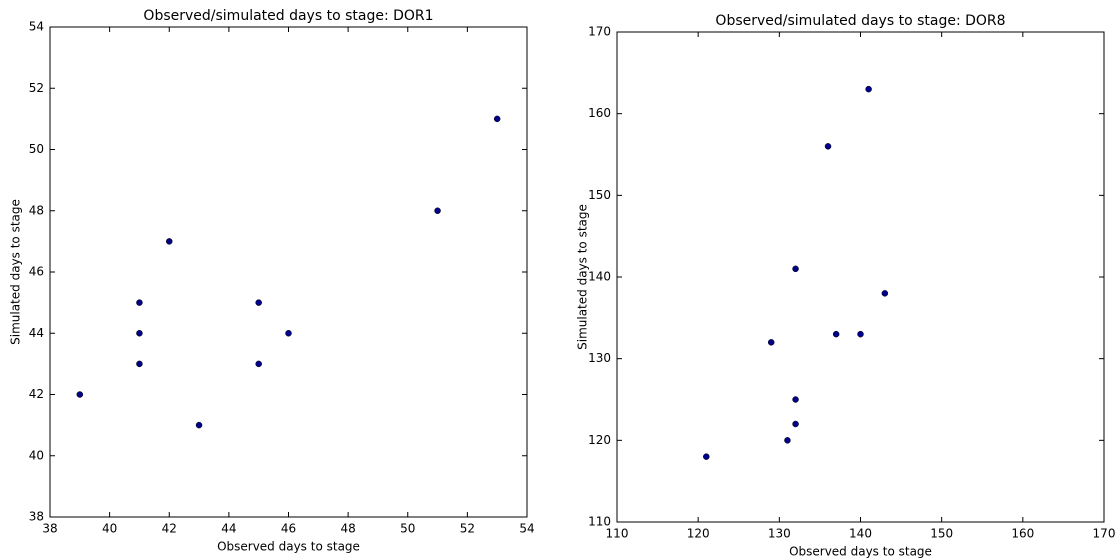  What do you see at coordinates (526, 529) in the screenshot?
I see `x-tick-label: 54` at bounding box center [526, 529].